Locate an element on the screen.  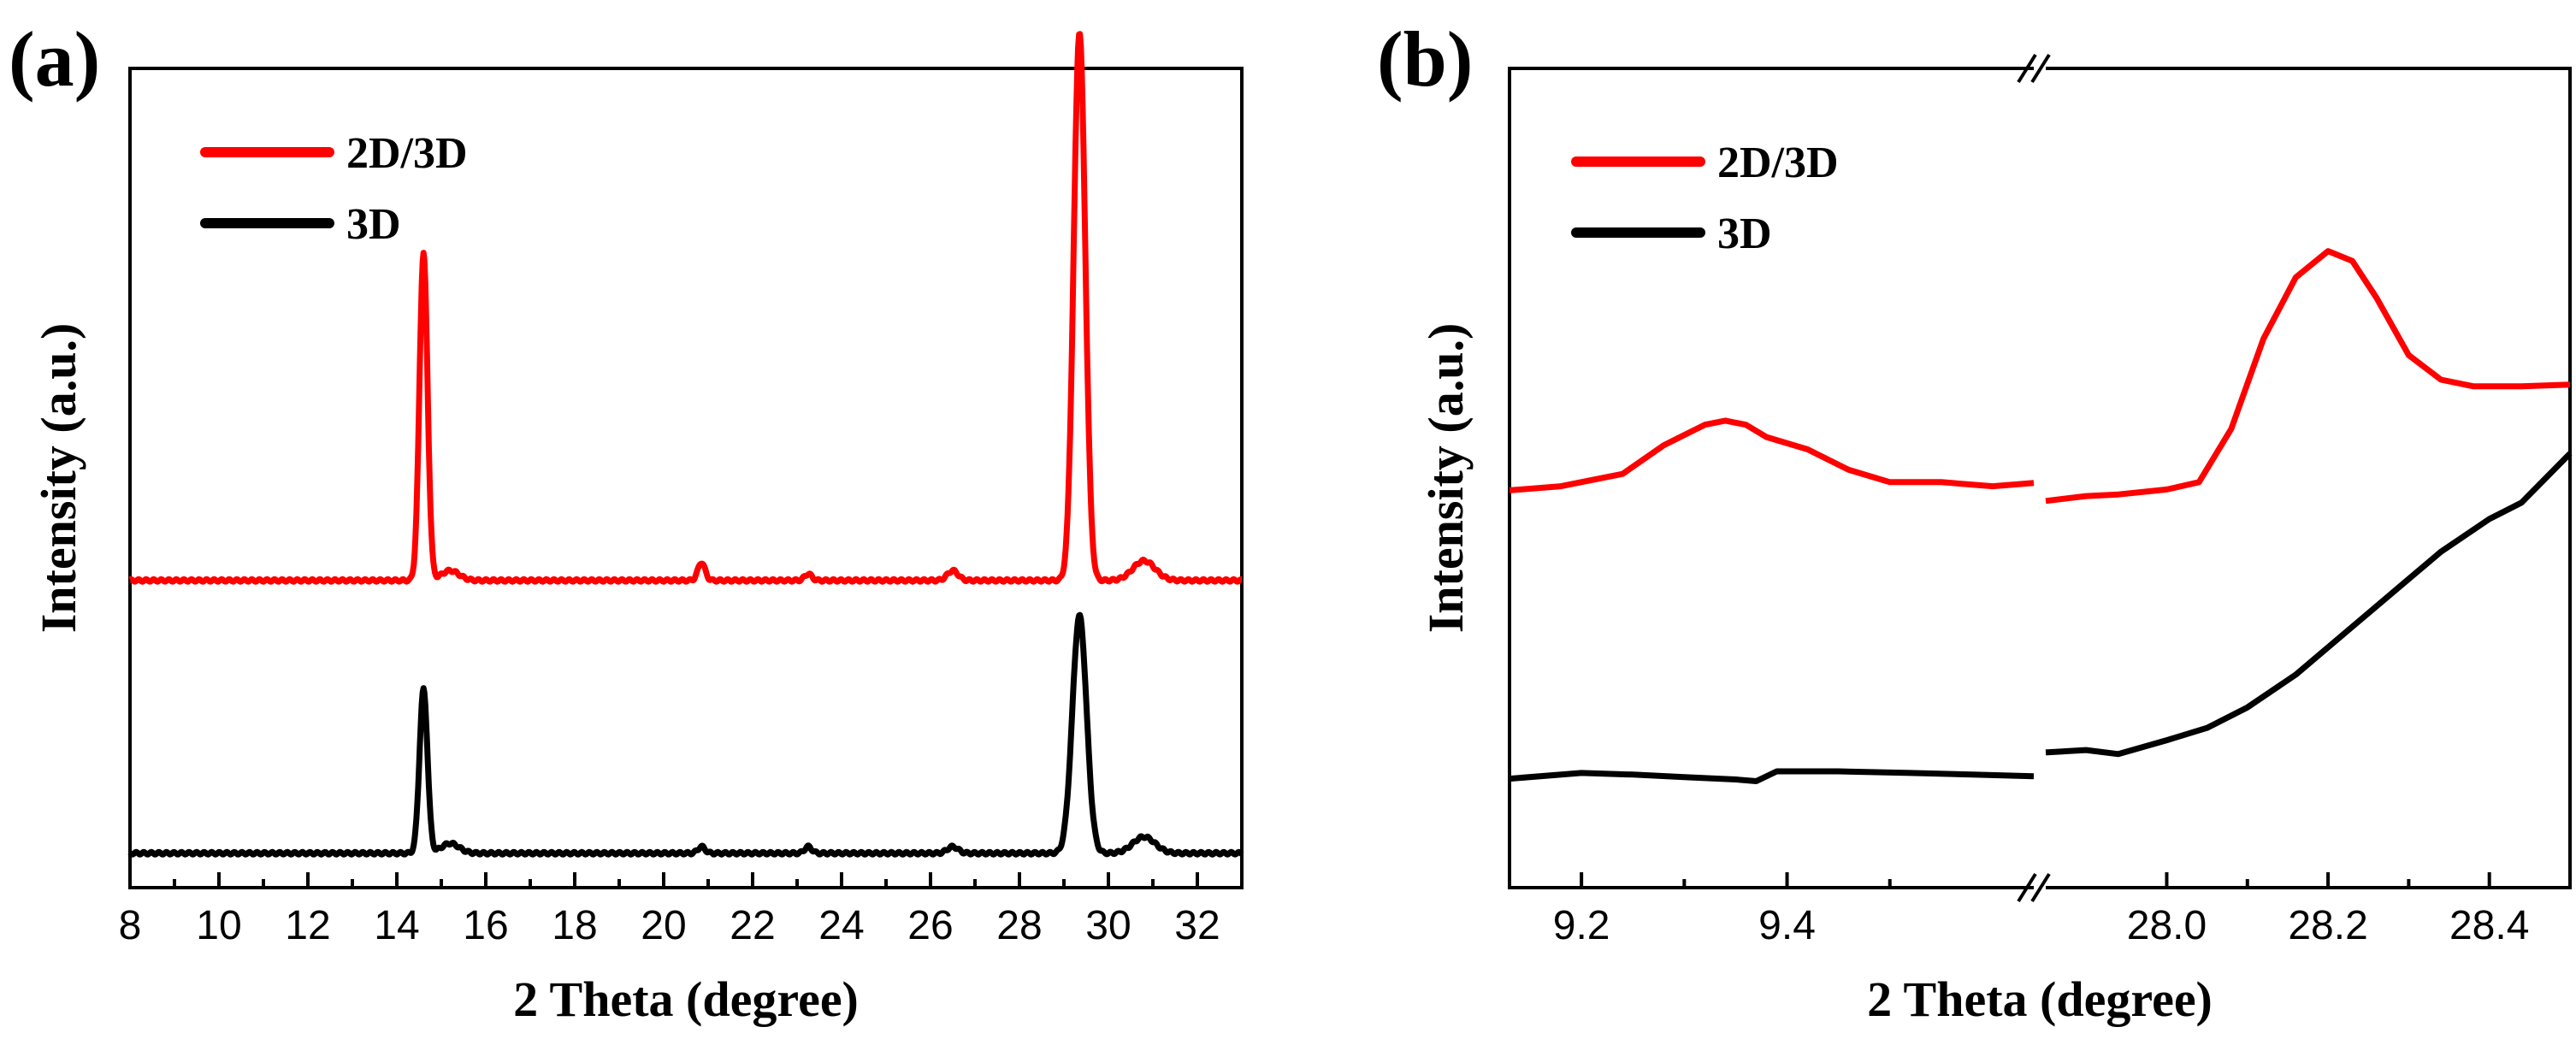
panel-a-x-tick-label: 26 is located at coordinates (930, 926).